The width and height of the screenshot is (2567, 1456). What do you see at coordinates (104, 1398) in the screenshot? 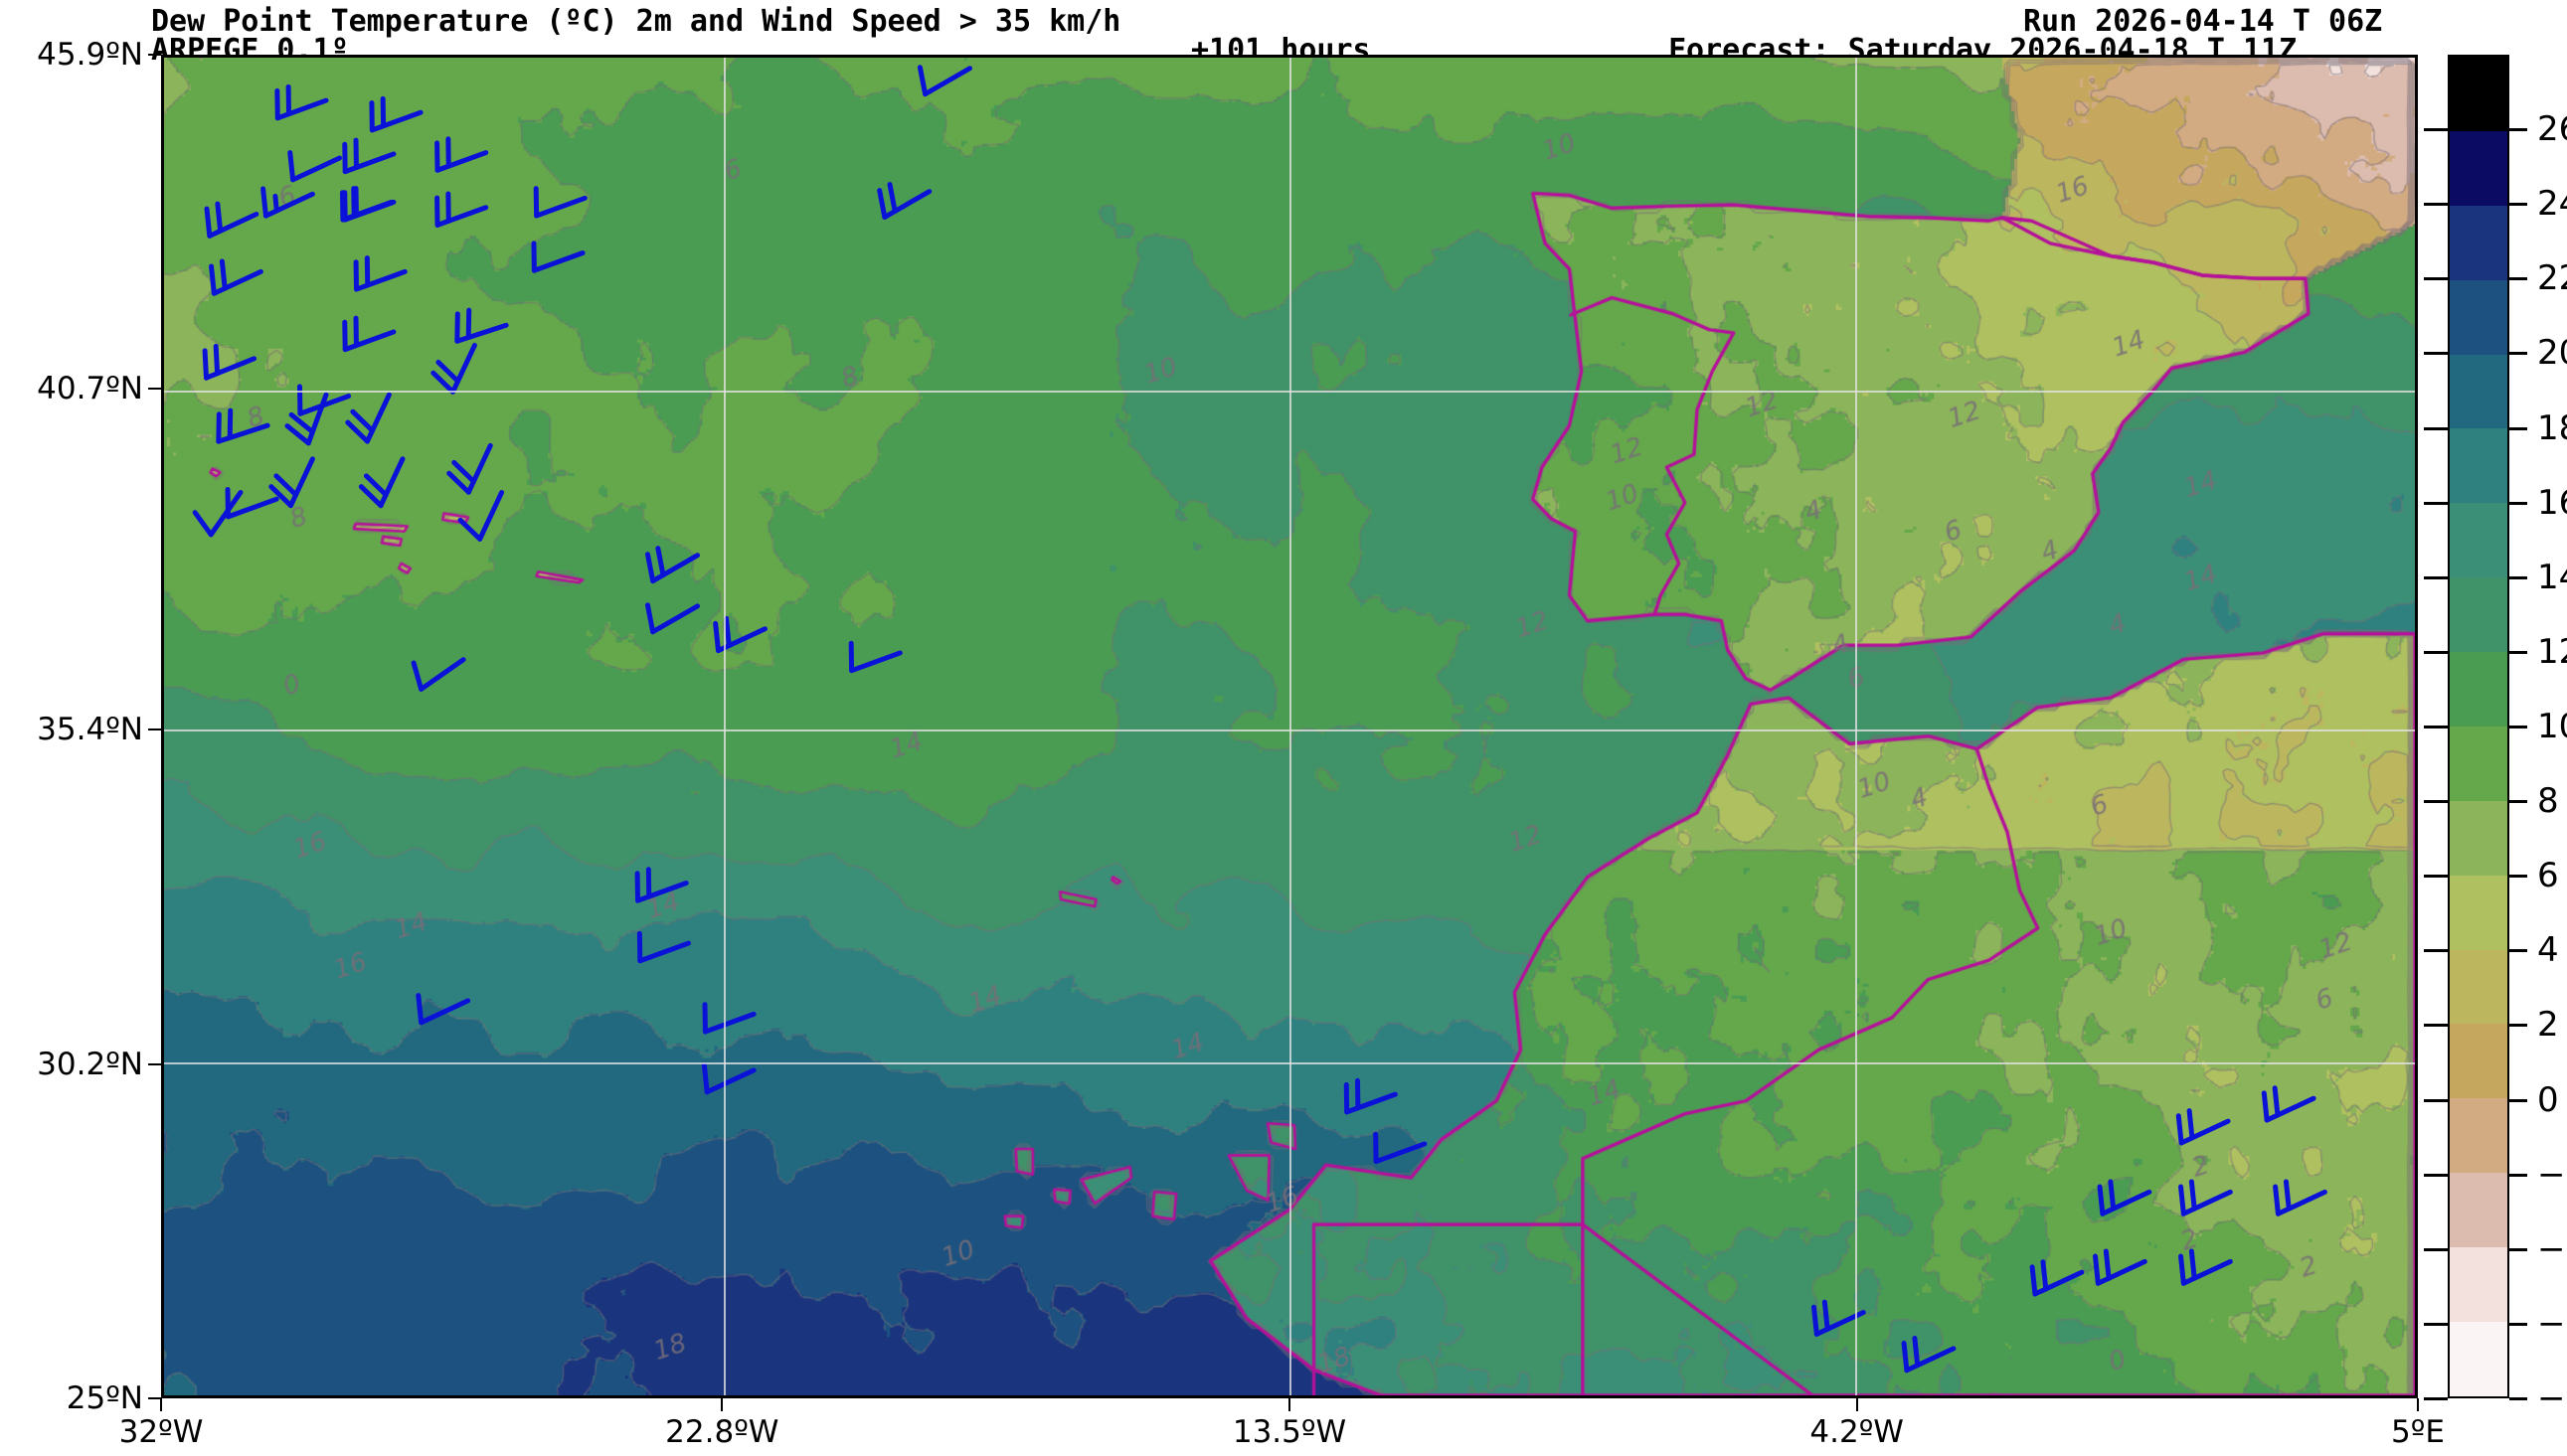
I see `y-axis-label: 25ºN` at bounding box center [104, 1398].